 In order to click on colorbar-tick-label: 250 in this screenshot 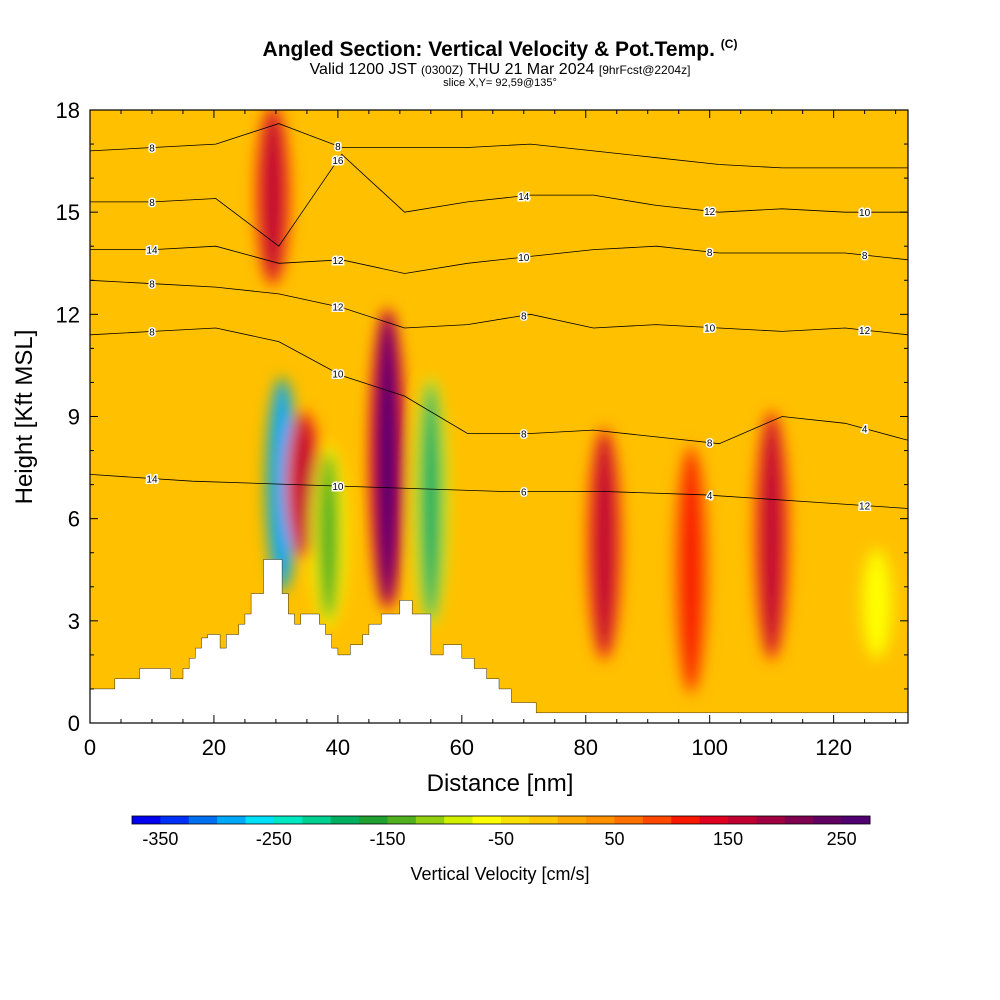, I will do `click(842, 839)`.